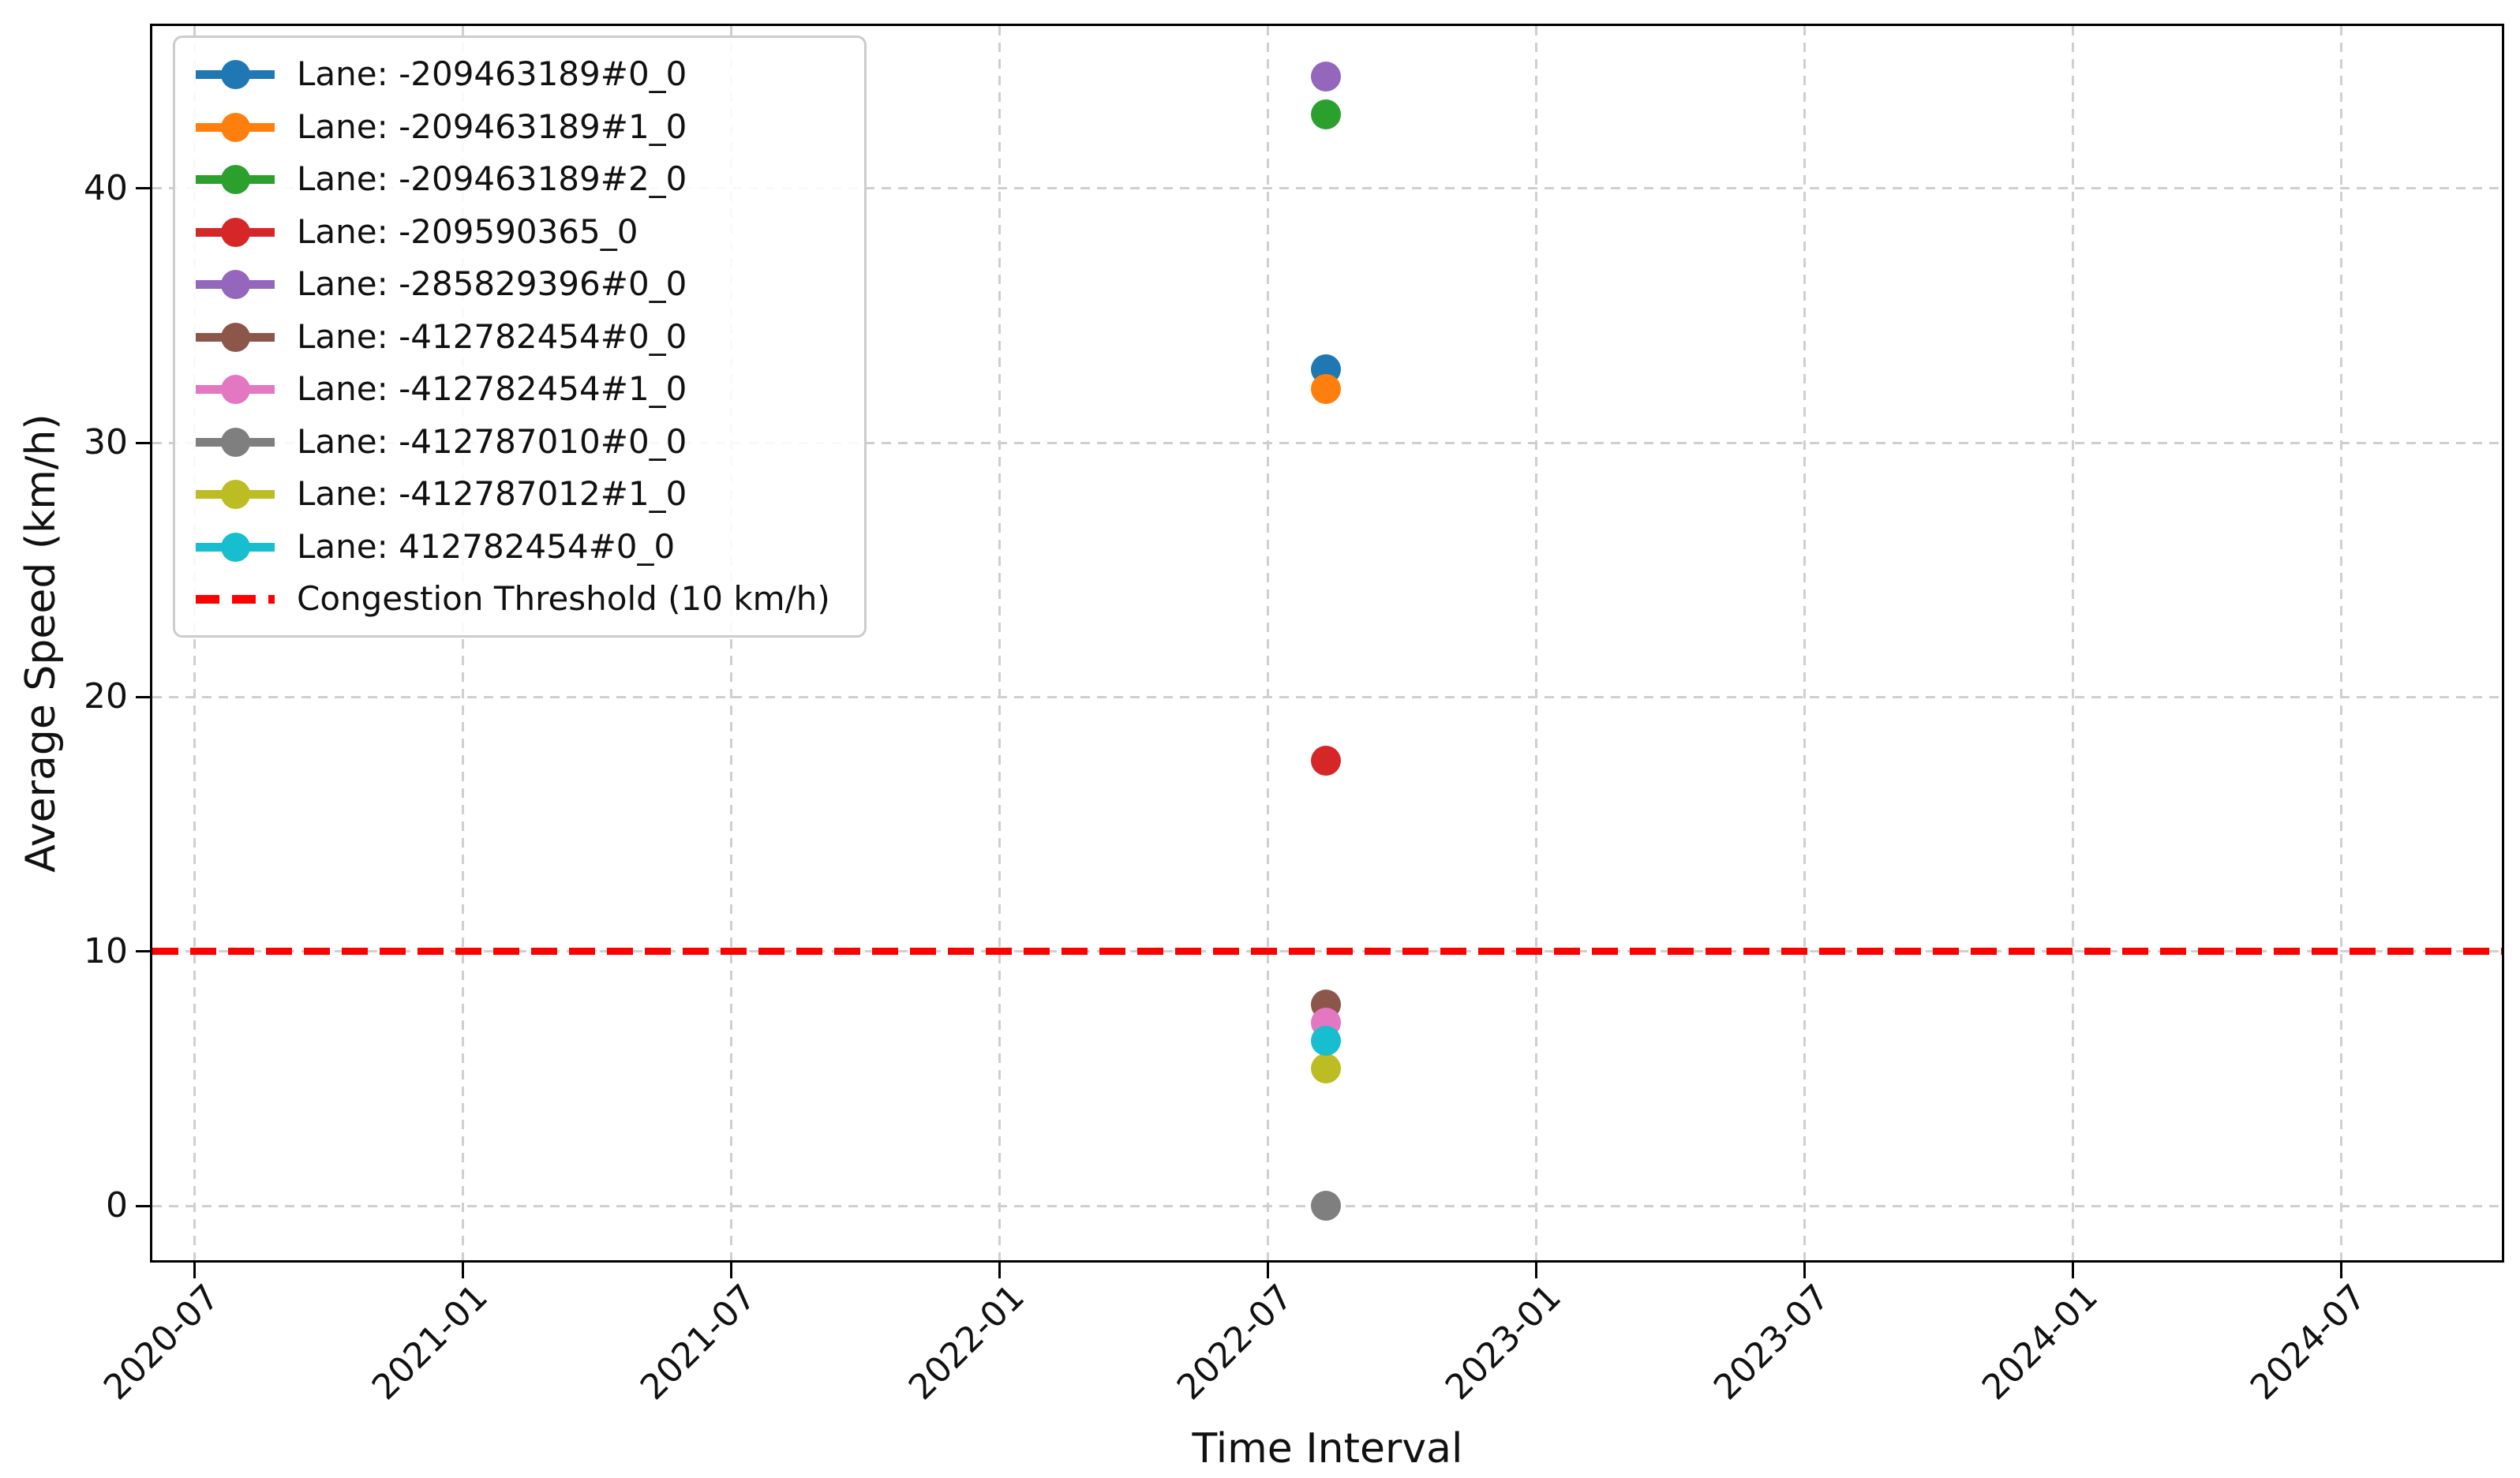 The width and height of the screenshot is (2520, 1478). I want to click on y-tick-label: 0, so click(117, 1205).